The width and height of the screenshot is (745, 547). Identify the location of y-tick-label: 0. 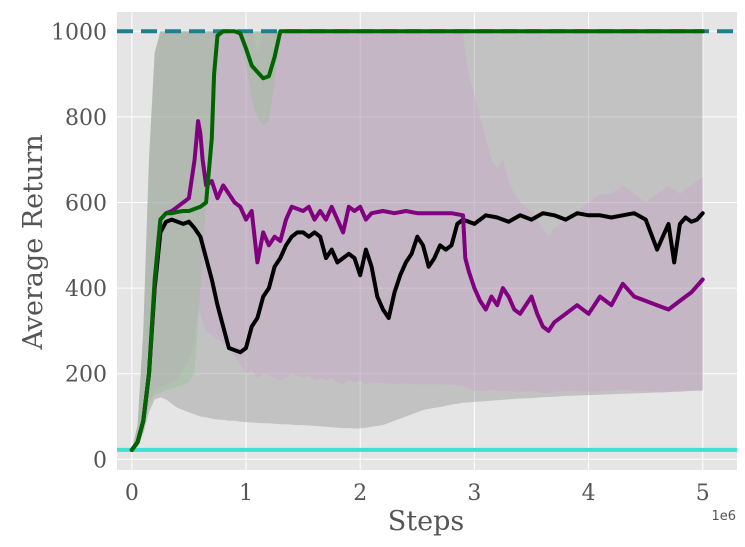
(100, 460).